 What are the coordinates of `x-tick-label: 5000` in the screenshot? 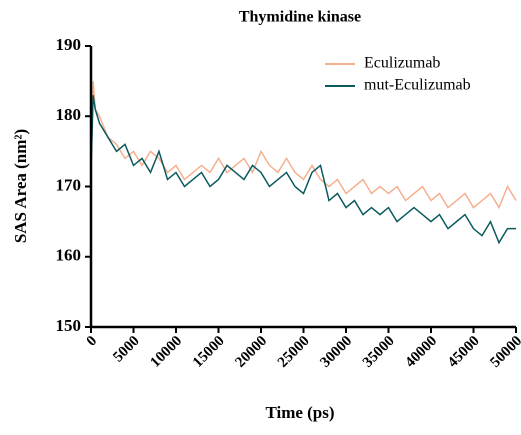 It's located at (126, 349).